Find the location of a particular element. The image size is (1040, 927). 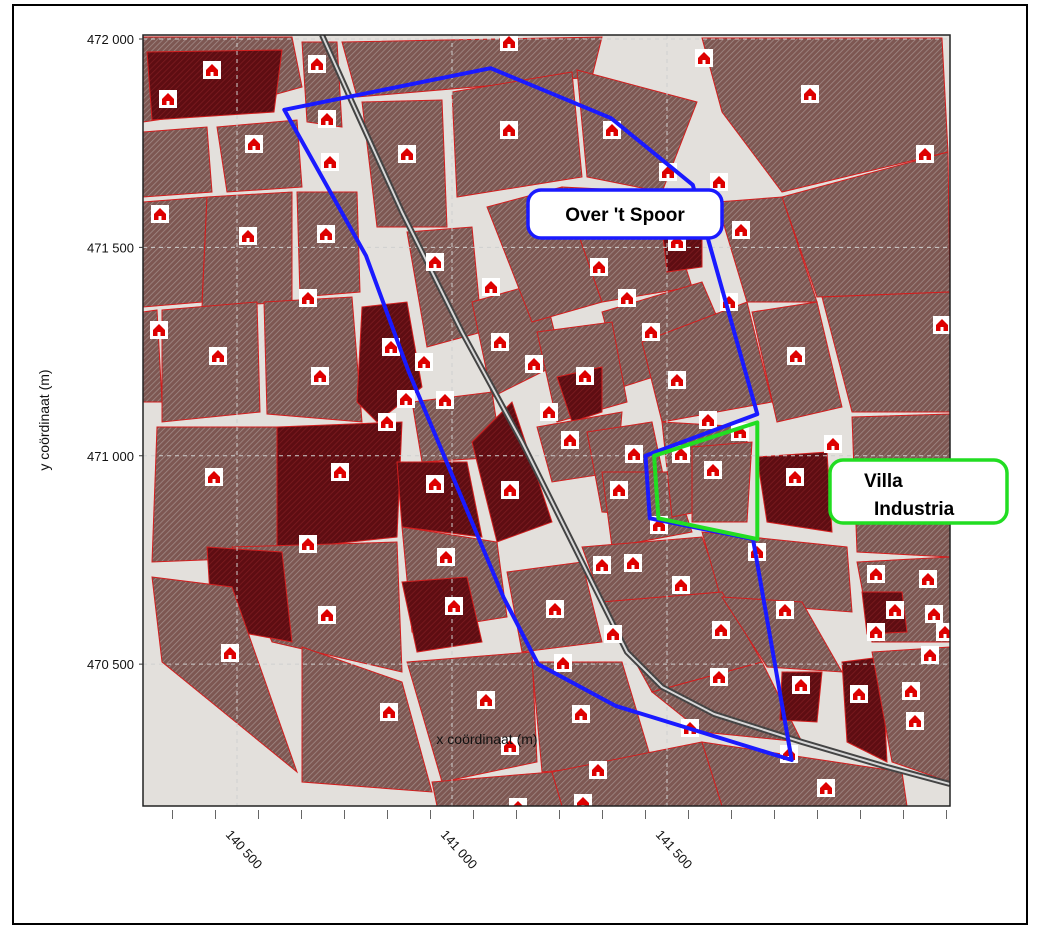

callout-over-t-spoor: Over 't Spoor is located at coordinates (625, 214).